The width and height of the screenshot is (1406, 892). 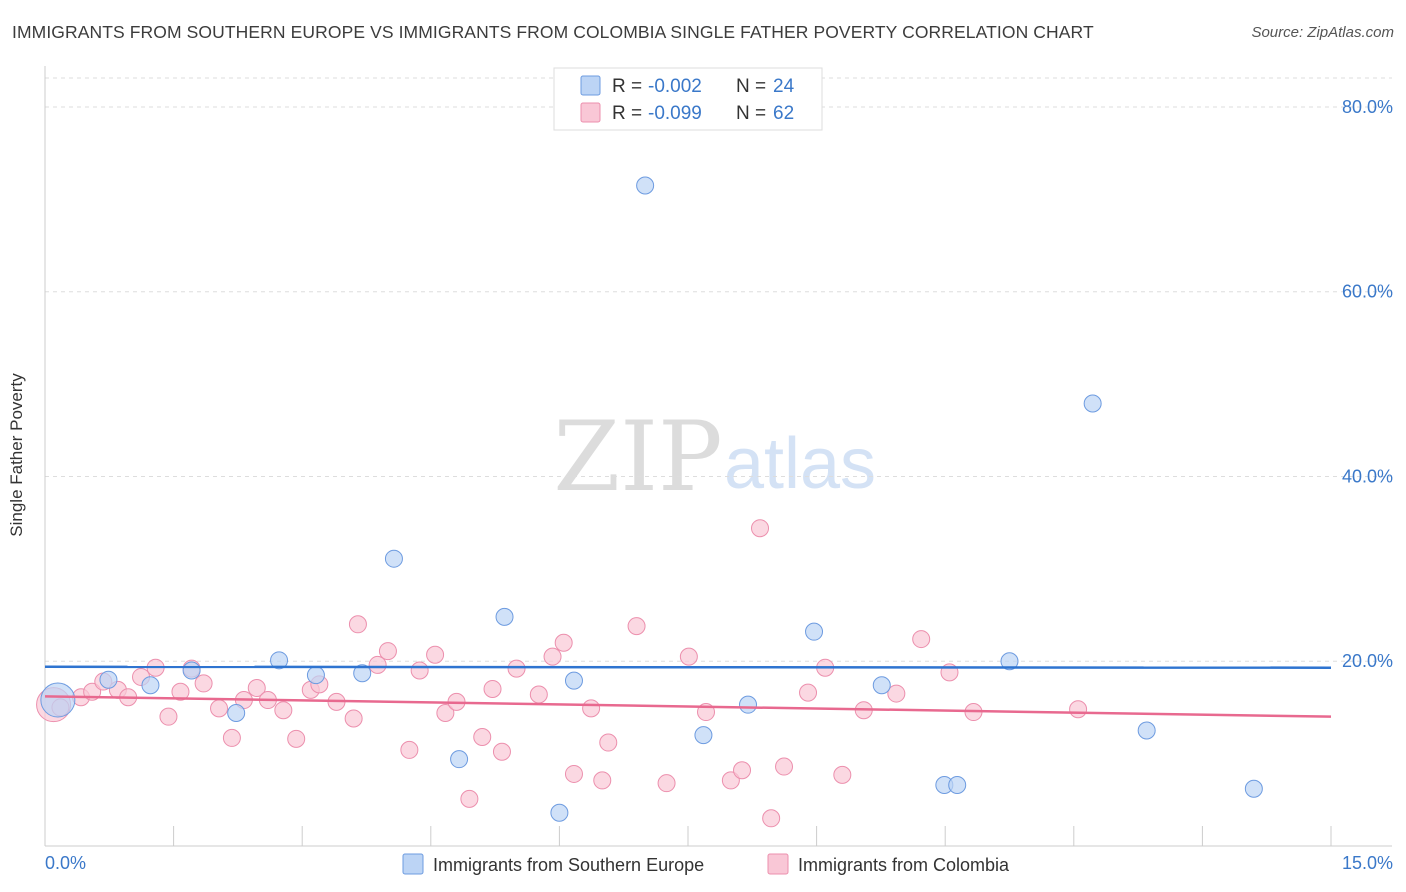 I want to click on trend-line-blue, so click(x=688, y=667).